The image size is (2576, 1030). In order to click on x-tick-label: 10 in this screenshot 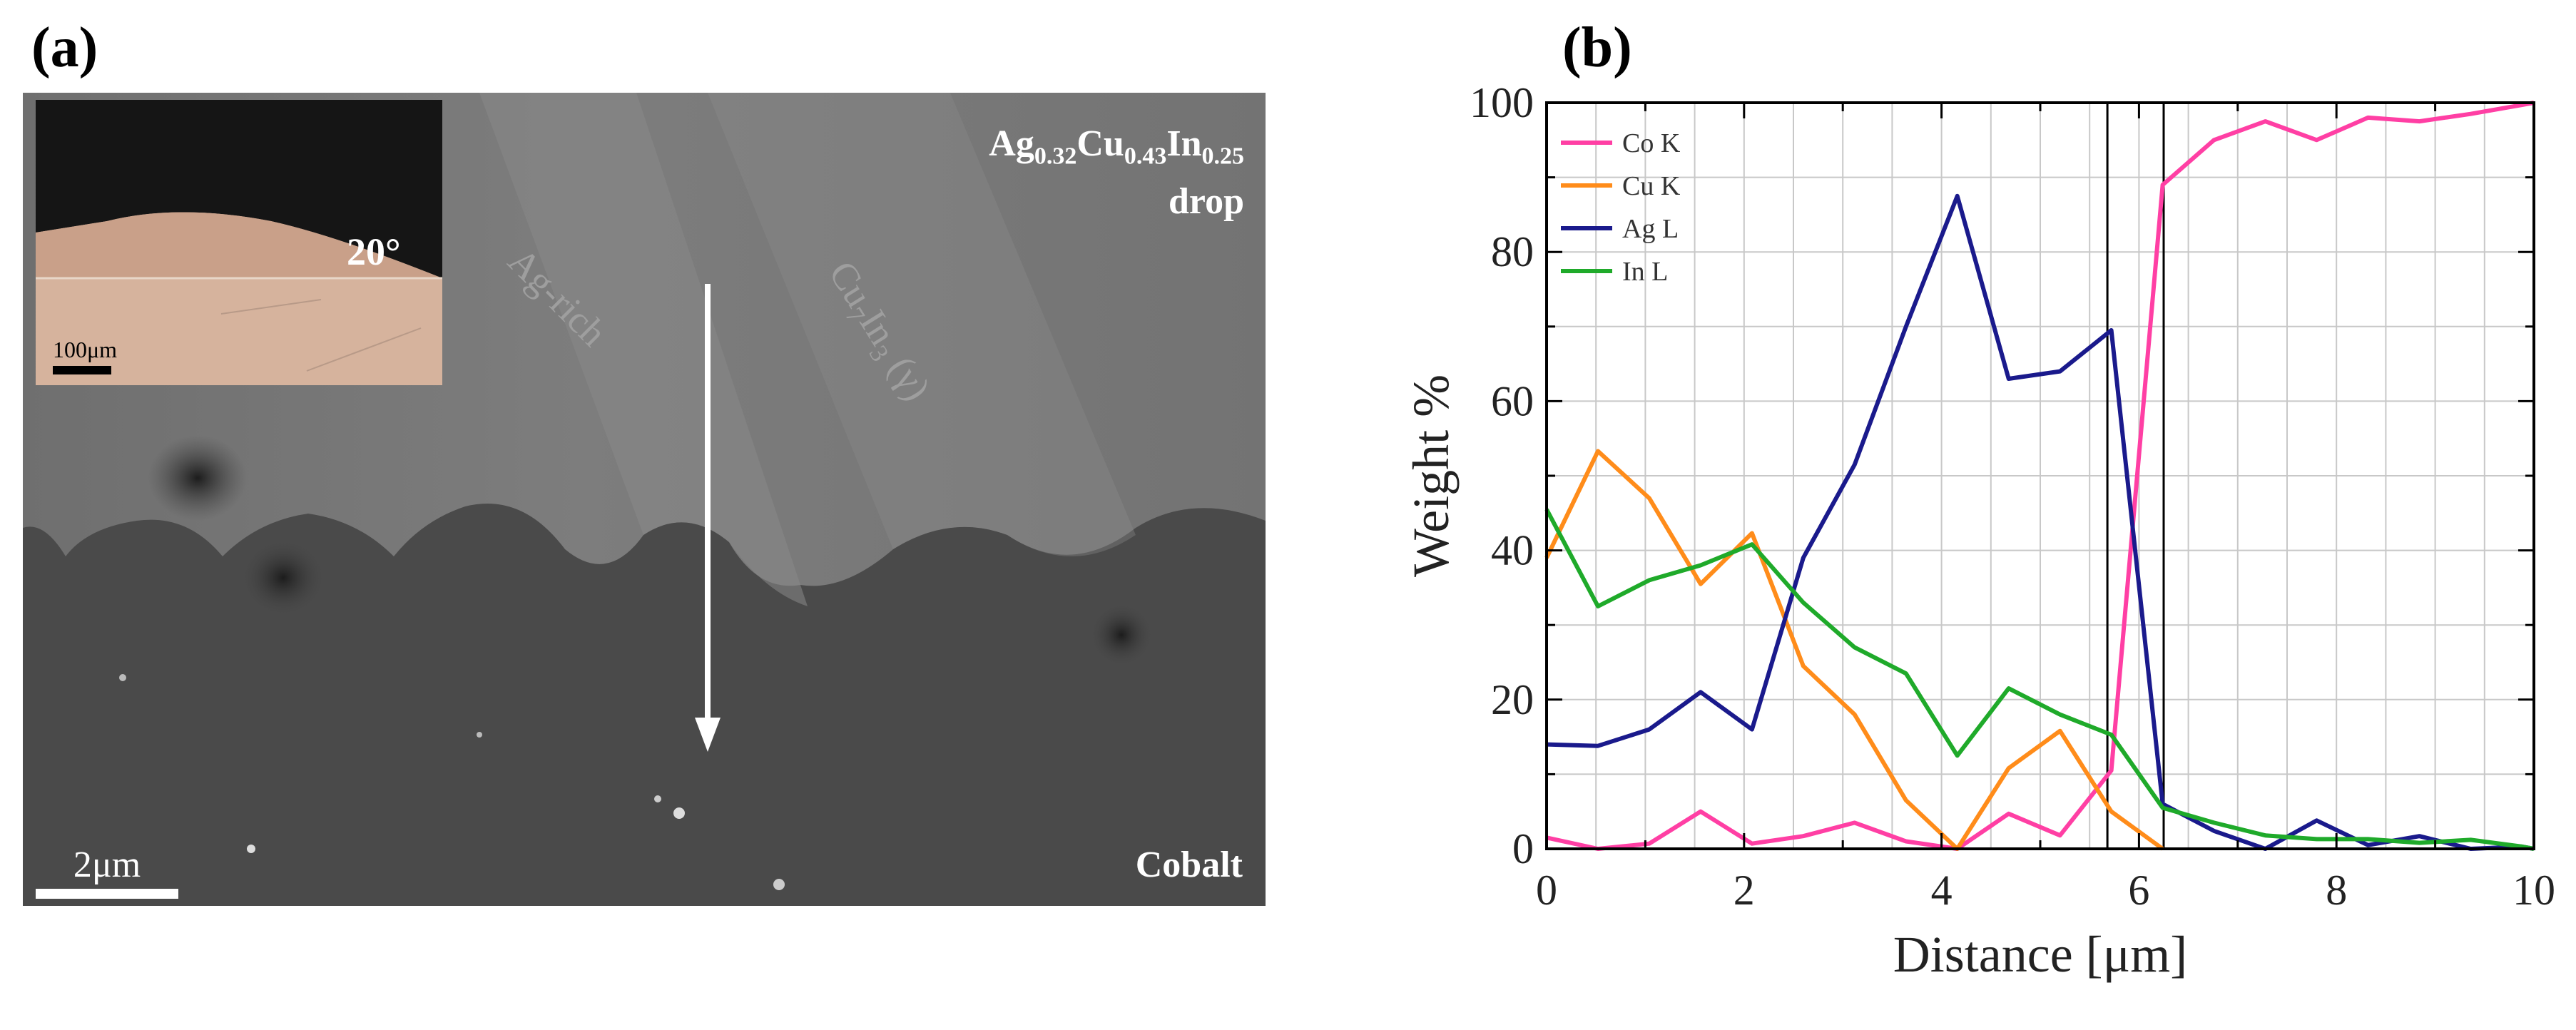, I will do `click(2534, 890)`.